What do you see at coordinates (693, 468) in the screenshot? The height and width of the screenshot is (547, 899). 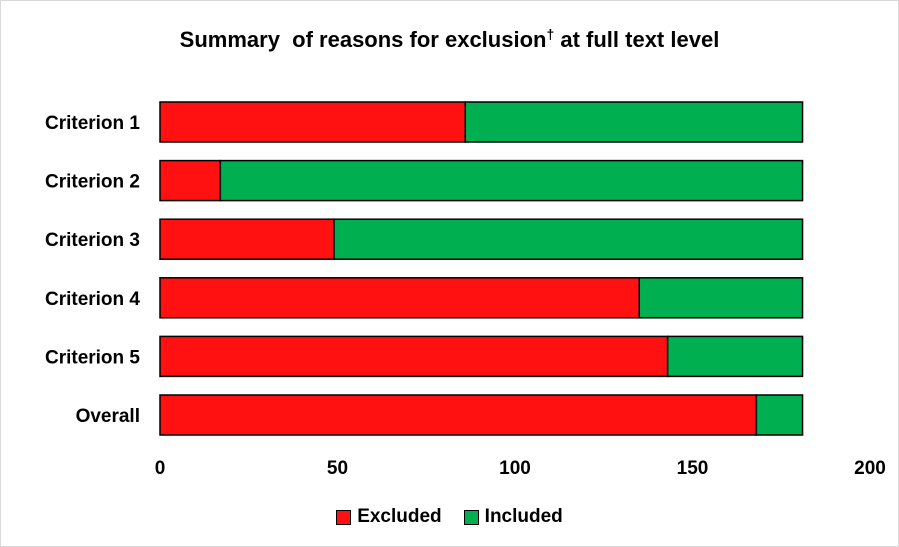 I see `x-tick-label: 150` at bounding box center [693, 468].